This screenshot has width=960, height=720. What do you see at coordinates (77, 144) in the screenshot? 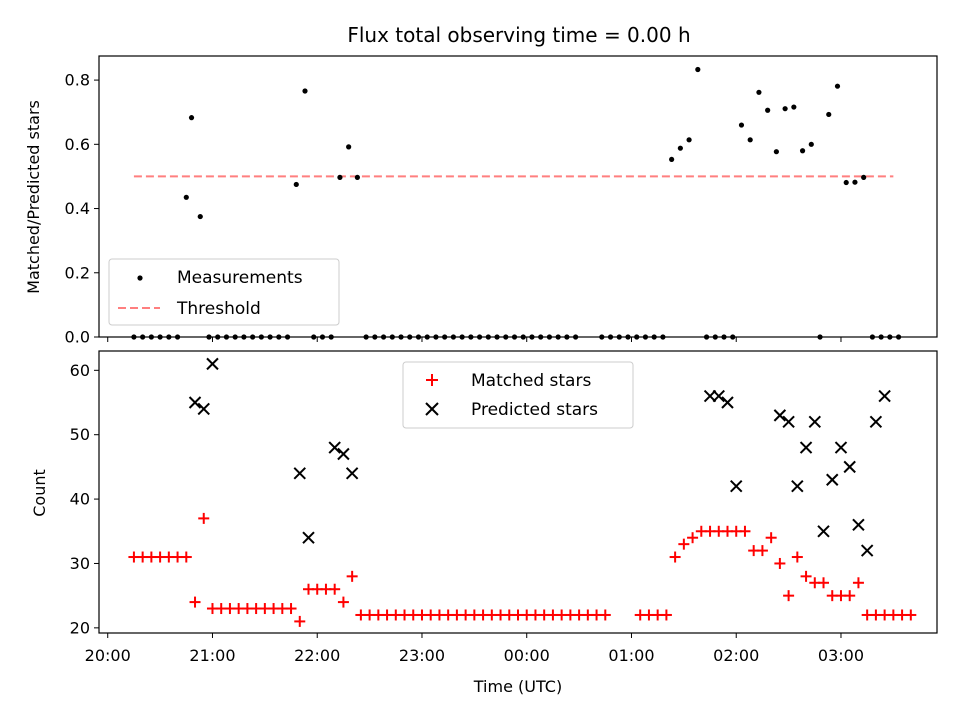
I see `top-y-tick-label: 0.6` at bounding box center [77, 144].